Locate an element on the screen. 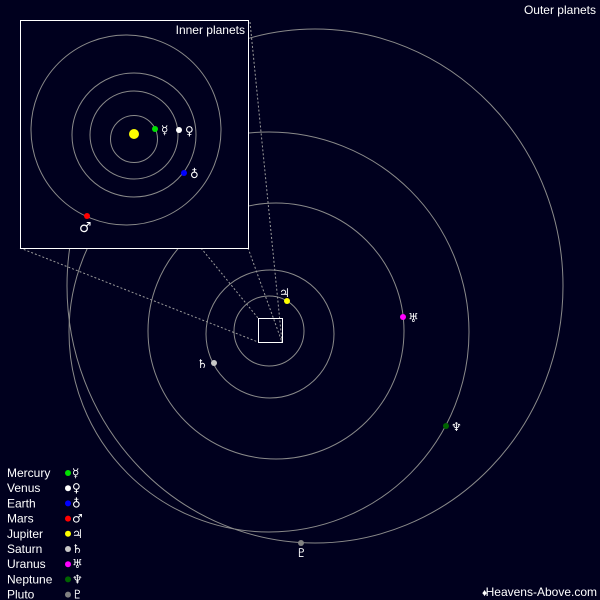 Image resolution: width=600 pixels, height=600 pixels. orbit-venus is located at coordinates (134, 135).